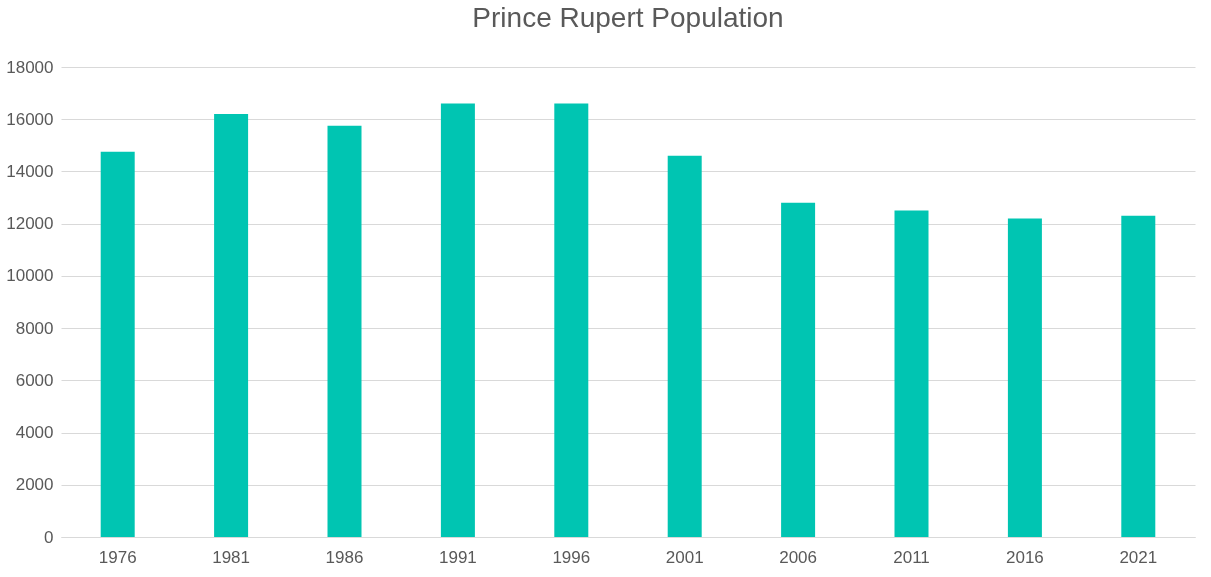  I want to click on chart-title: Prince Rupert Population, so click(628, 17).